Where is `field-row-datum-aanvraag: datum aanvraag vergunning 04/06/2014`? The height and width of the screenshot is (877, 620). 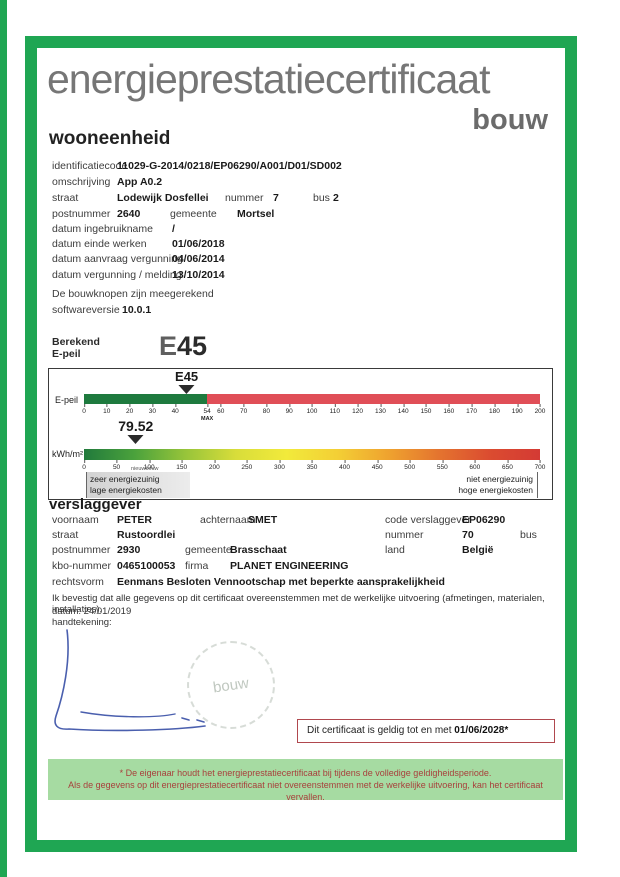 field-row-datum-aanvraag: datum aanvraag vergunning 04/06/2014 is located at coordinates (304, 260).